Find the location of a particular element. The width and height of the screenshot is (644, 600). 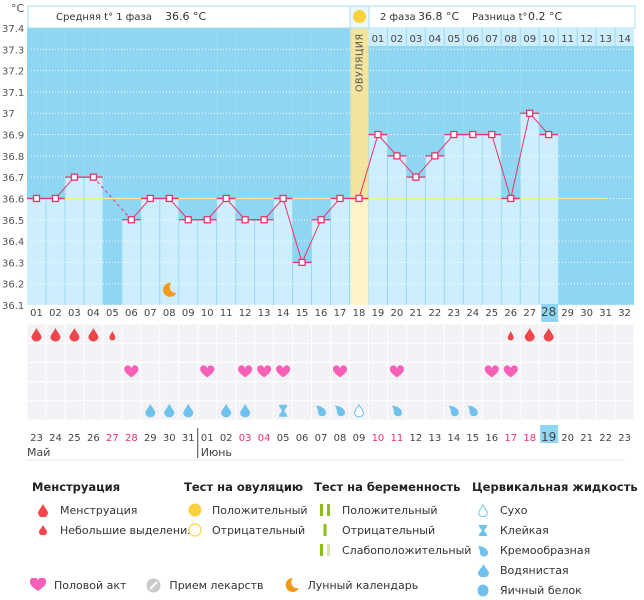

calendar-date: 02 is located at coordinates (226, 438).